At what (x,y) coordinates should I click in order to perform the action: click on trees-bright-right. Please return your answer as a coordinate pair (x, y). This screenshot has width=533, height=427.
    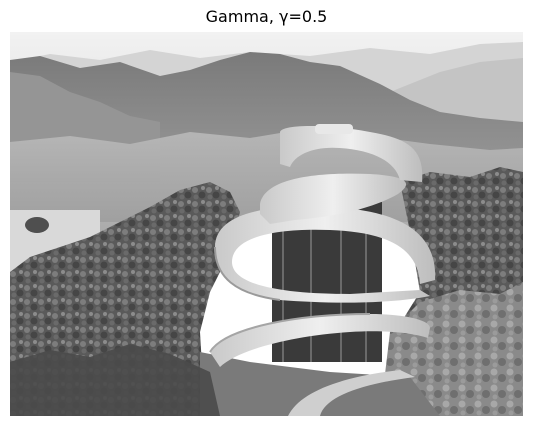
    Looking at the image, I should click on (451, 349).